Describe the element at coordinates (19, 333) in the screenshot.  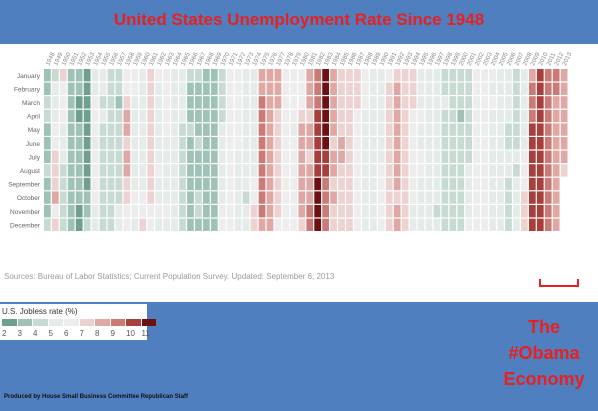
I see `legend-tick: 3` at that location.